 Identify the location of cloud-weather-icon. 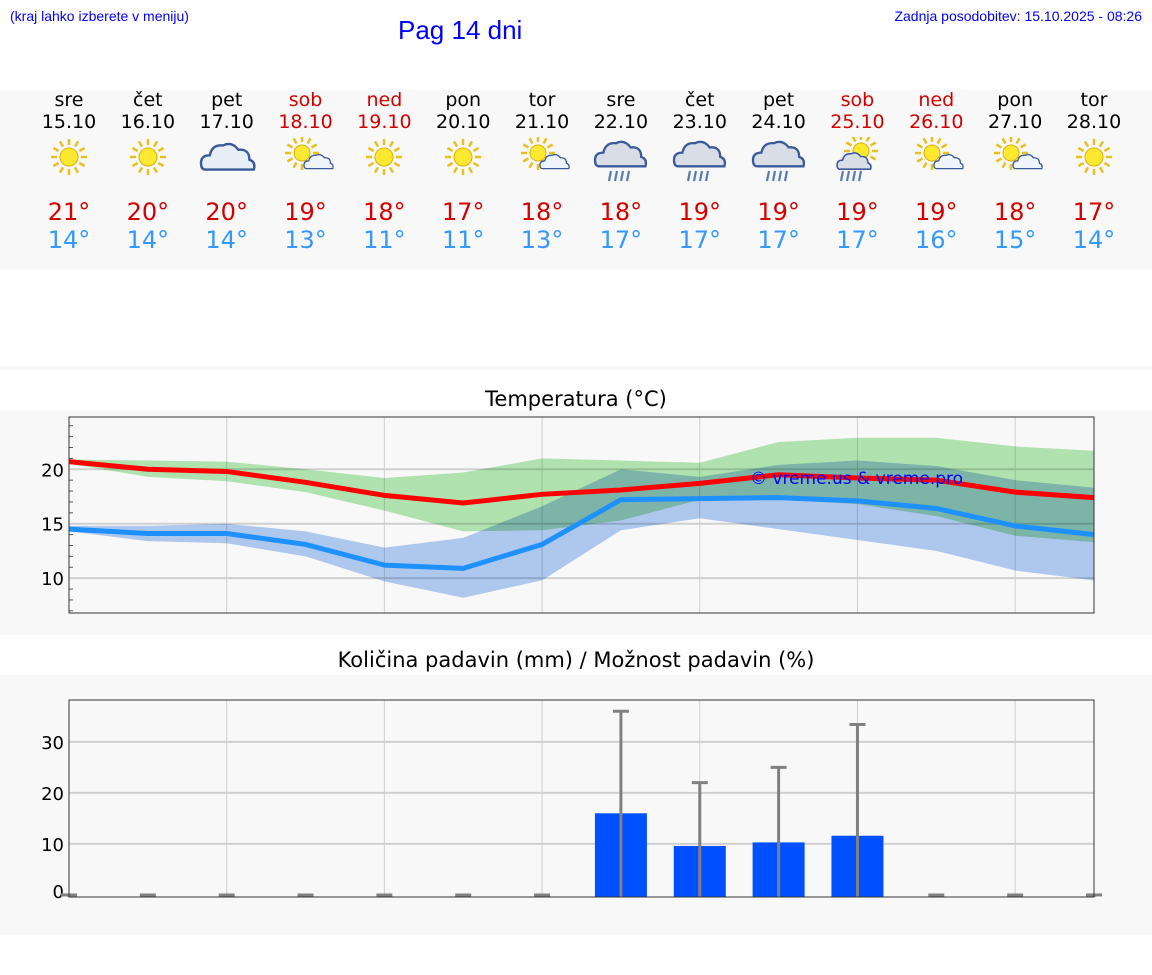
(227, 167).